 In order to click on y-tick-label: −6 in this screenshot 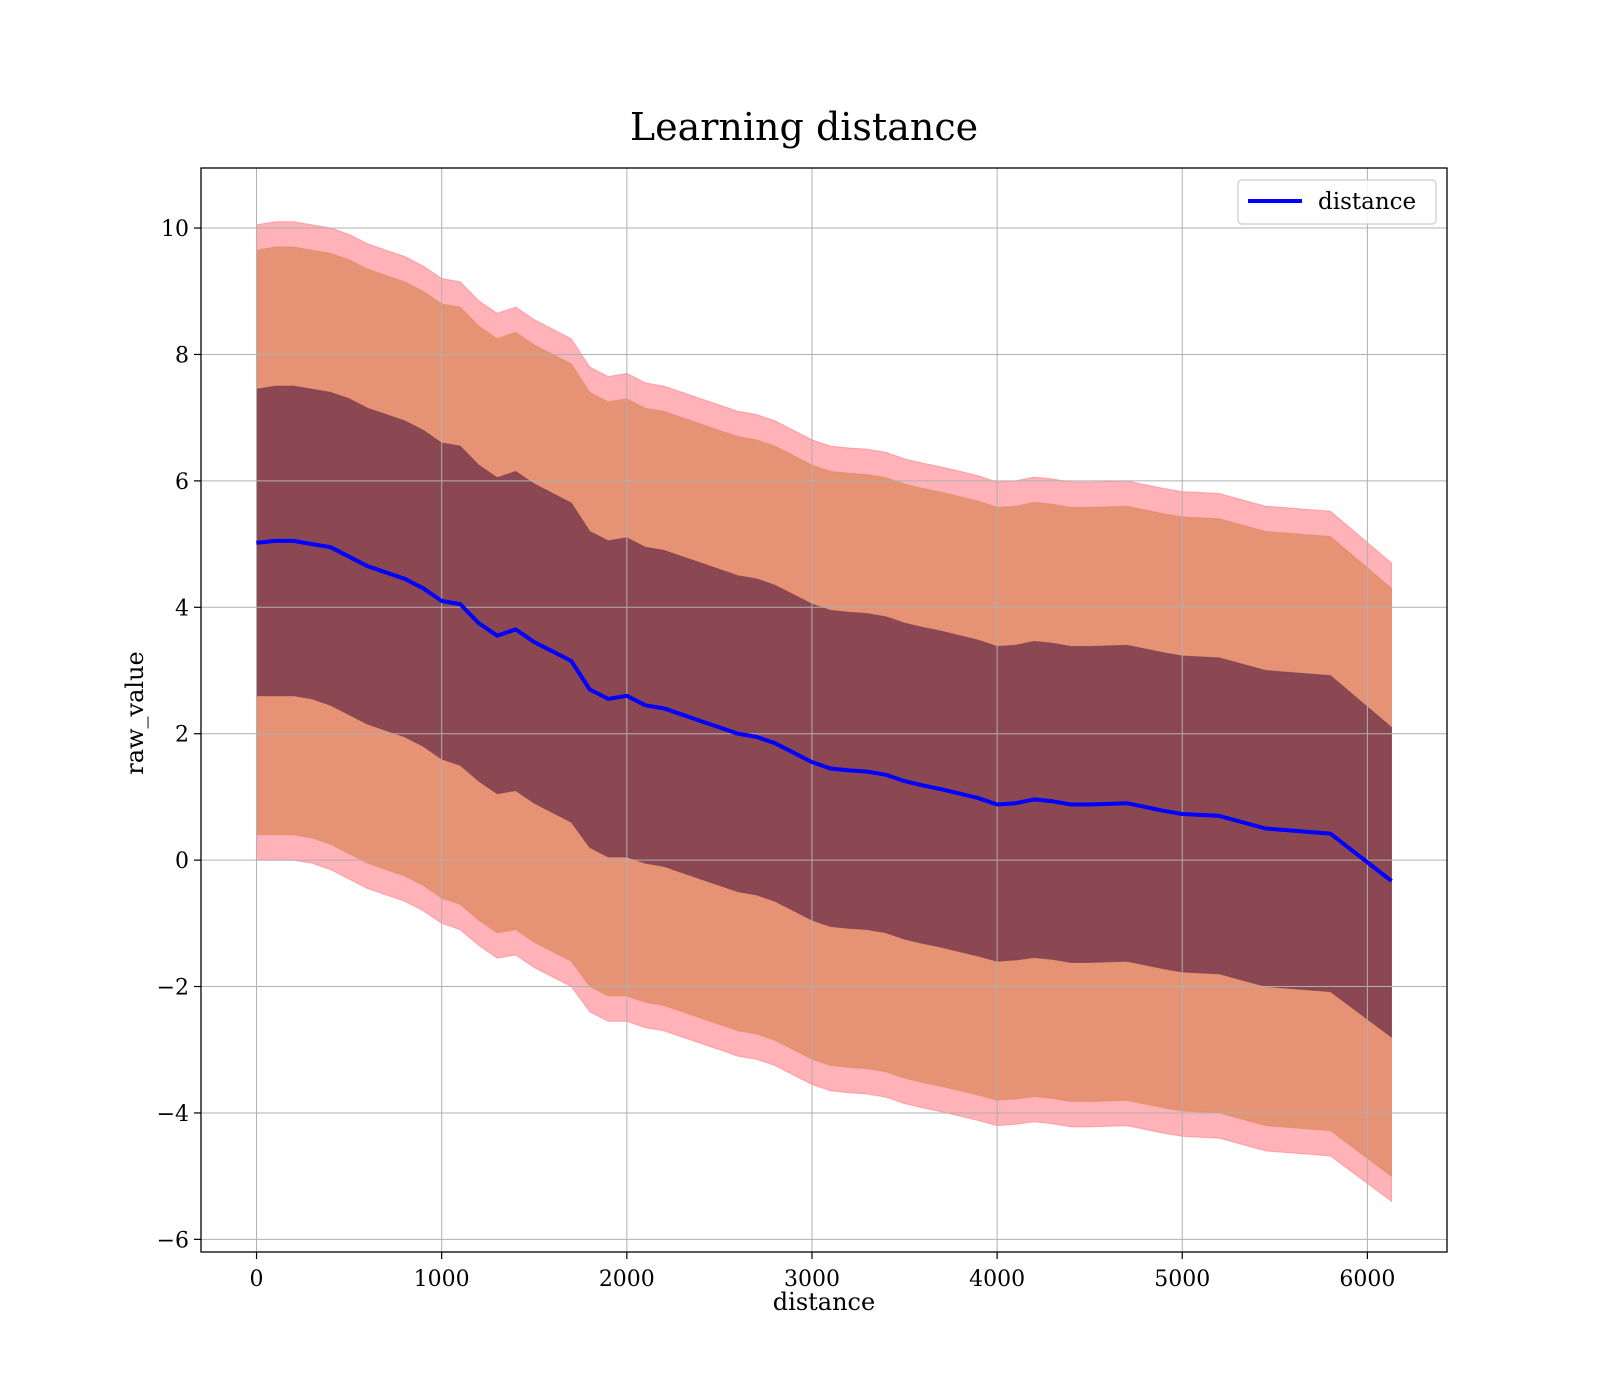, I will do `click(173, 1240)`.